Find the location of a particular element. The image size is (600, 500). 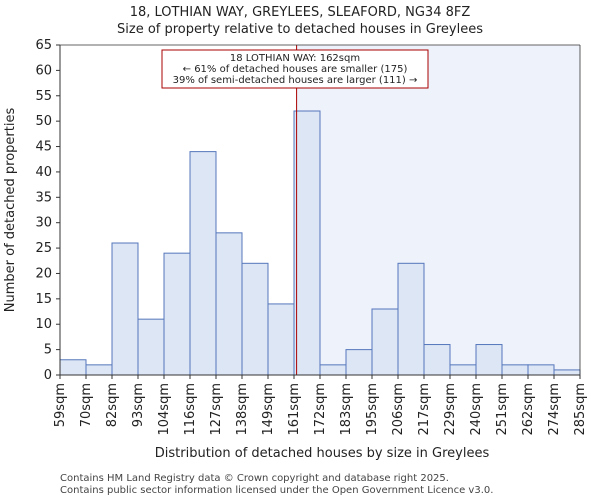

bar-172sqm is located at coordinates (333, 370).